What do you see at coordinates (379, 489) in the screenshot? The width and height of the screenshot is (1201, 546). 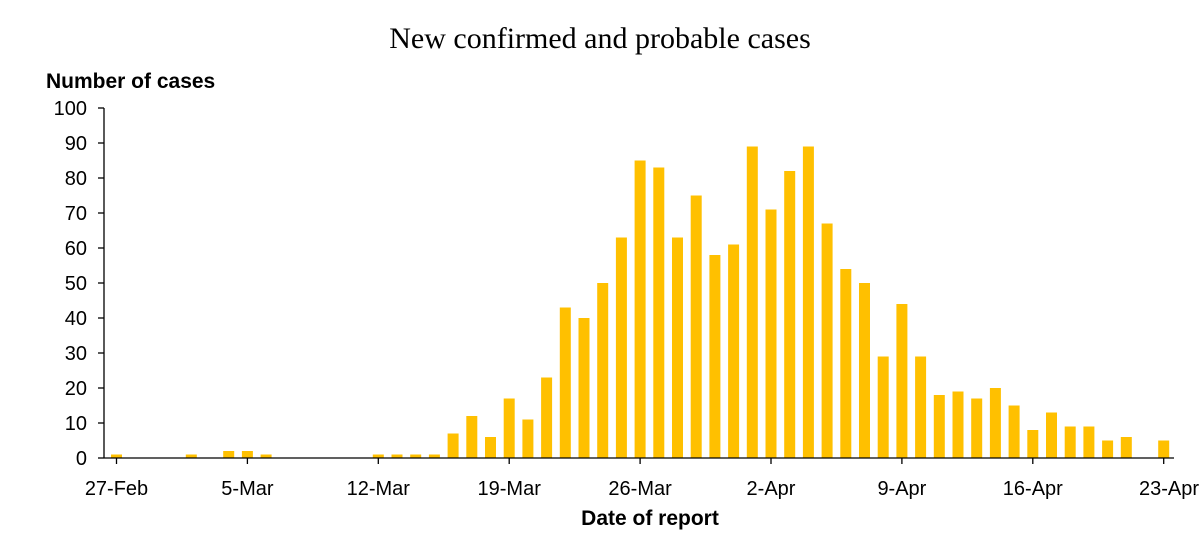 I see `x-tick-label: 12-Mar` at bounding box center [379, 489].